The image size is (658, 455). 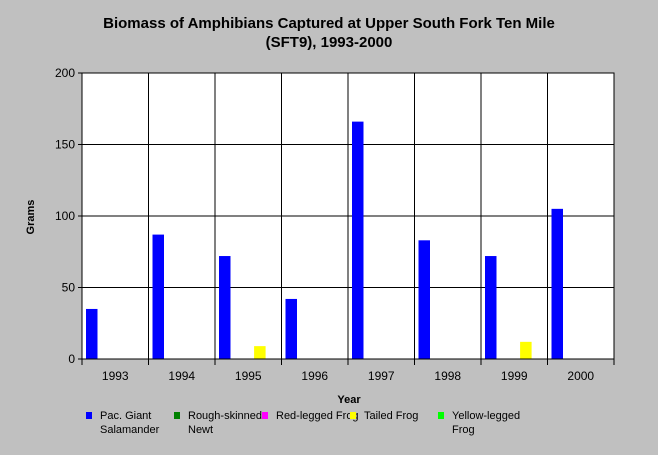 What do you see at coordinates (65, 73) in the screenshot?
I see `y-tick-label: 200` at bounding box center [65, 73].